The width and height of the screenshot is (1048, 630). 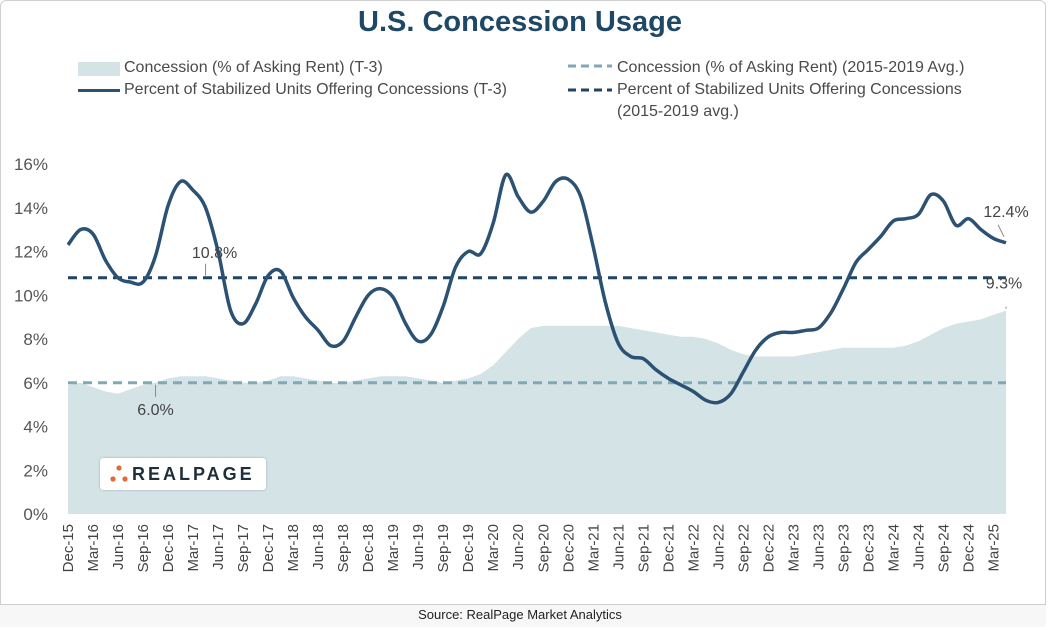 What do you see at coordinates (718, 547) in the screenshot?
I see `x-tick-label: Jun-22` at bounding box center [718, 547].